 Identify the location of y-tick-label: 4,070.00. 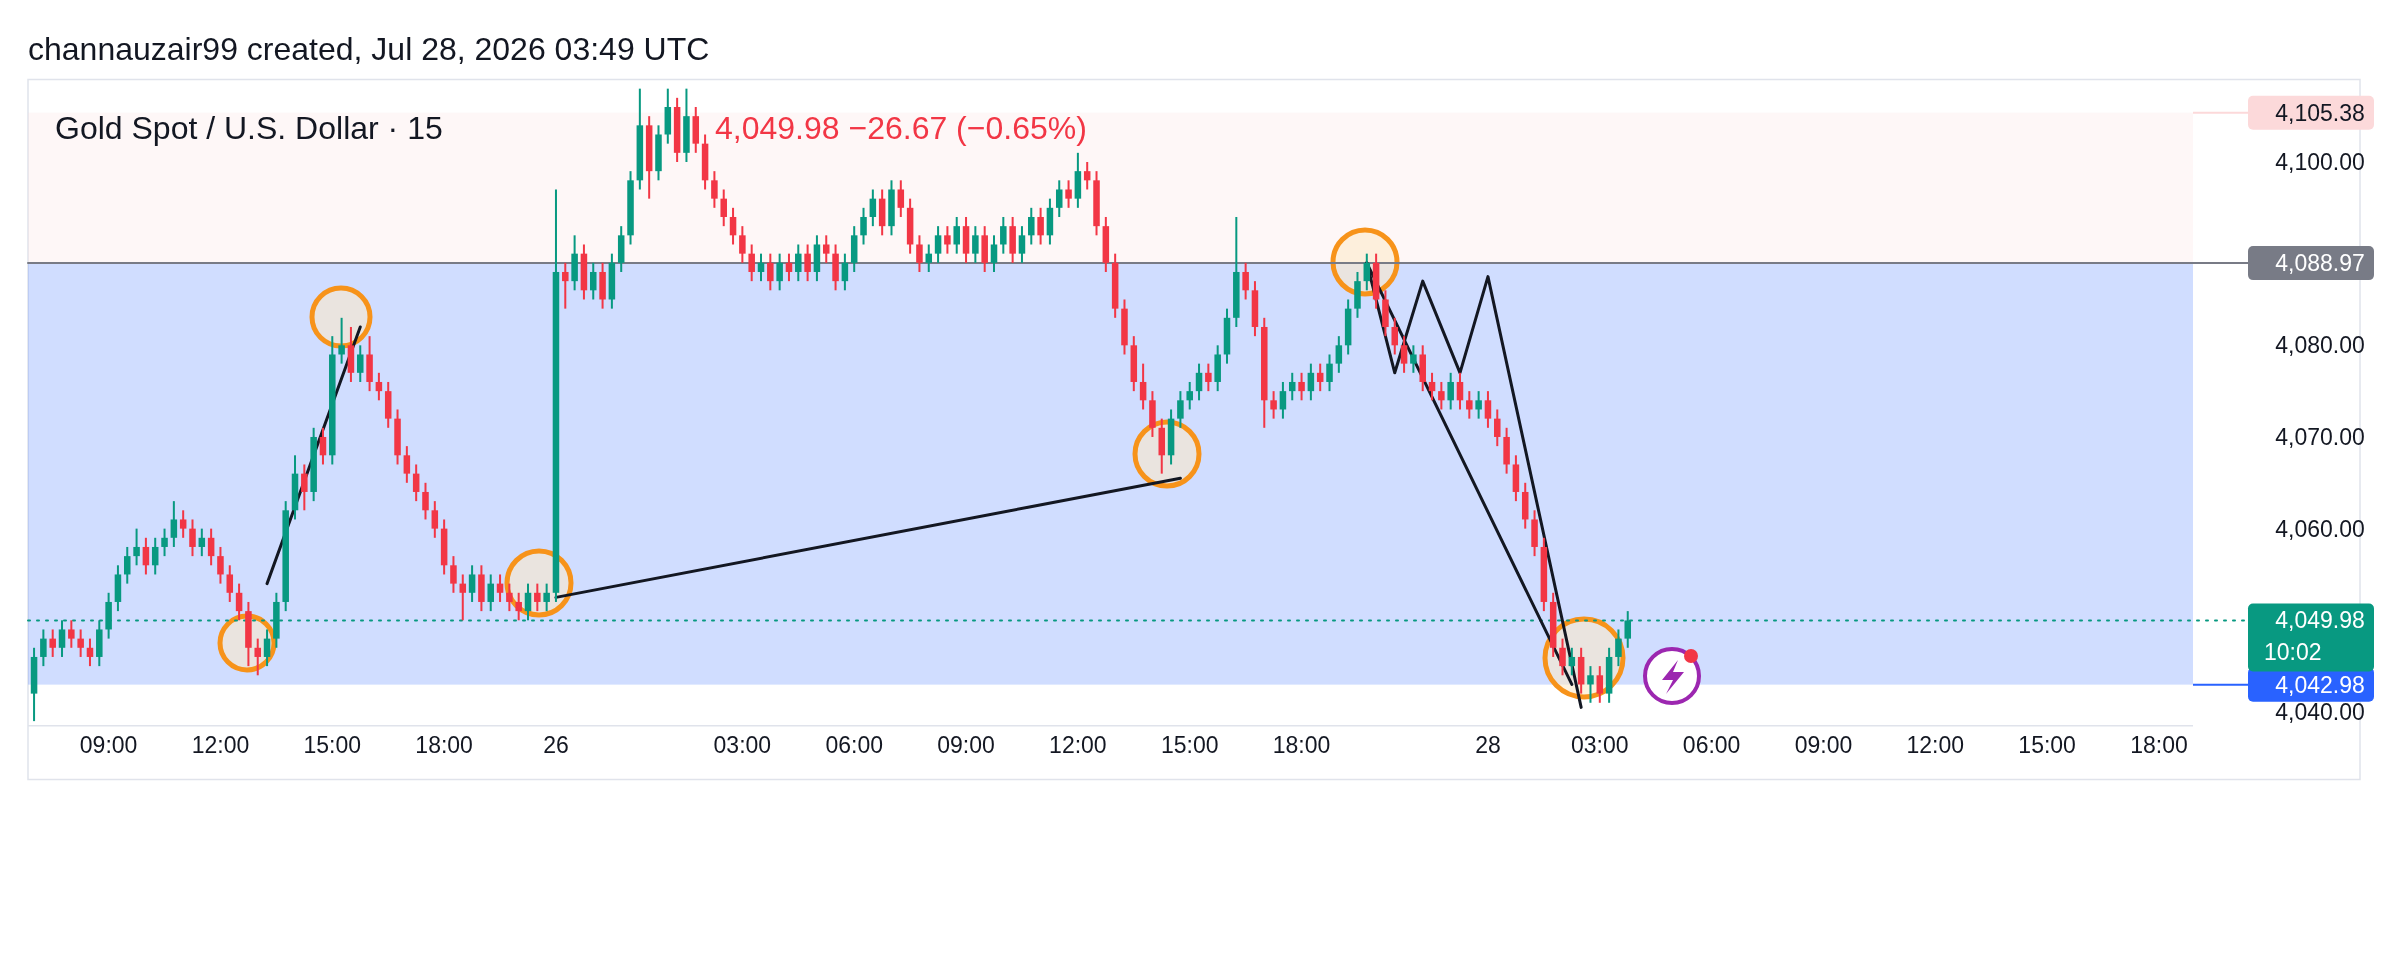
(2320, 436).